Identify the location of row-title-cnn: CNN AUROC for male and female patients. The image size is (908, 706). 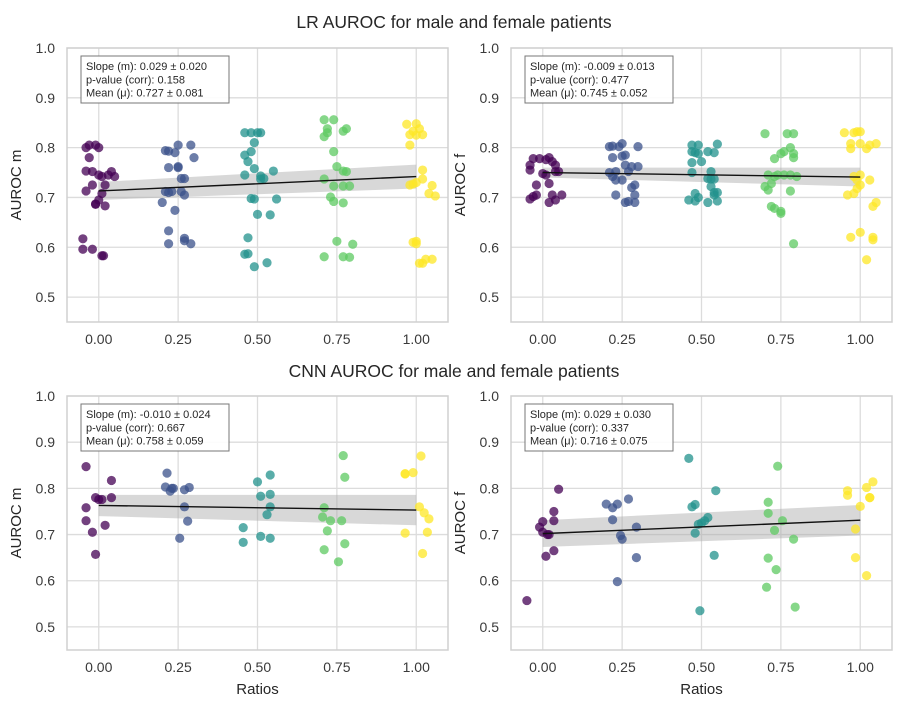
(454, 371).